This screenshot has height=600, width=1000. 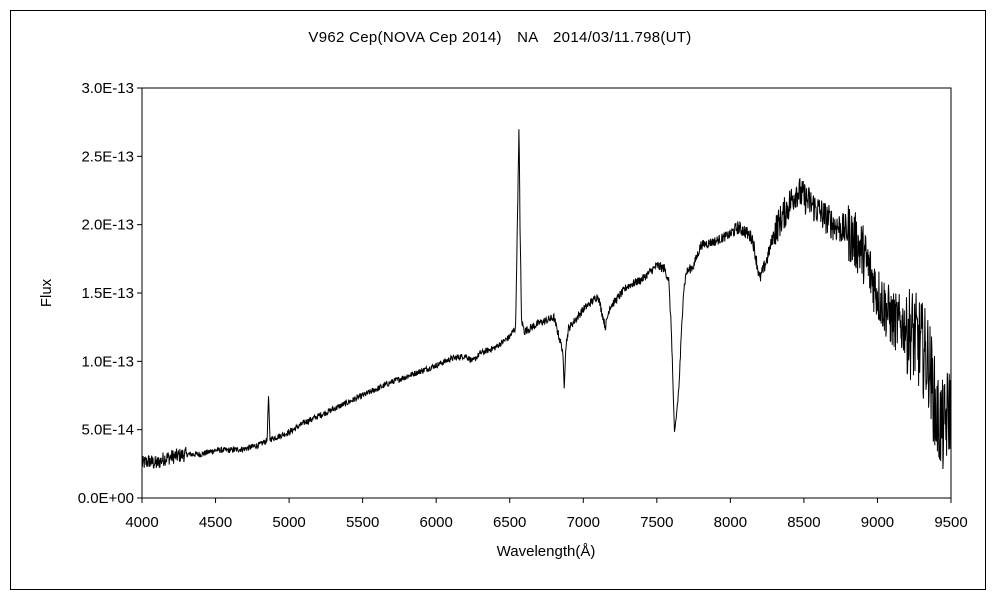 What do you see at coordinates (362, 522) in the screenshot?
I see `x-tick-label: 5500` at bounding box center [362, 522].